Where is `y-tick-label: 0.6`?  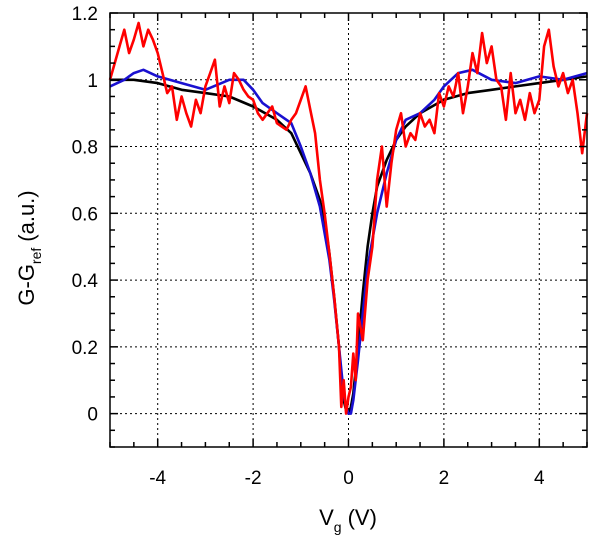 y-tick-label: 0.6 is located at coordinates (85, 214).